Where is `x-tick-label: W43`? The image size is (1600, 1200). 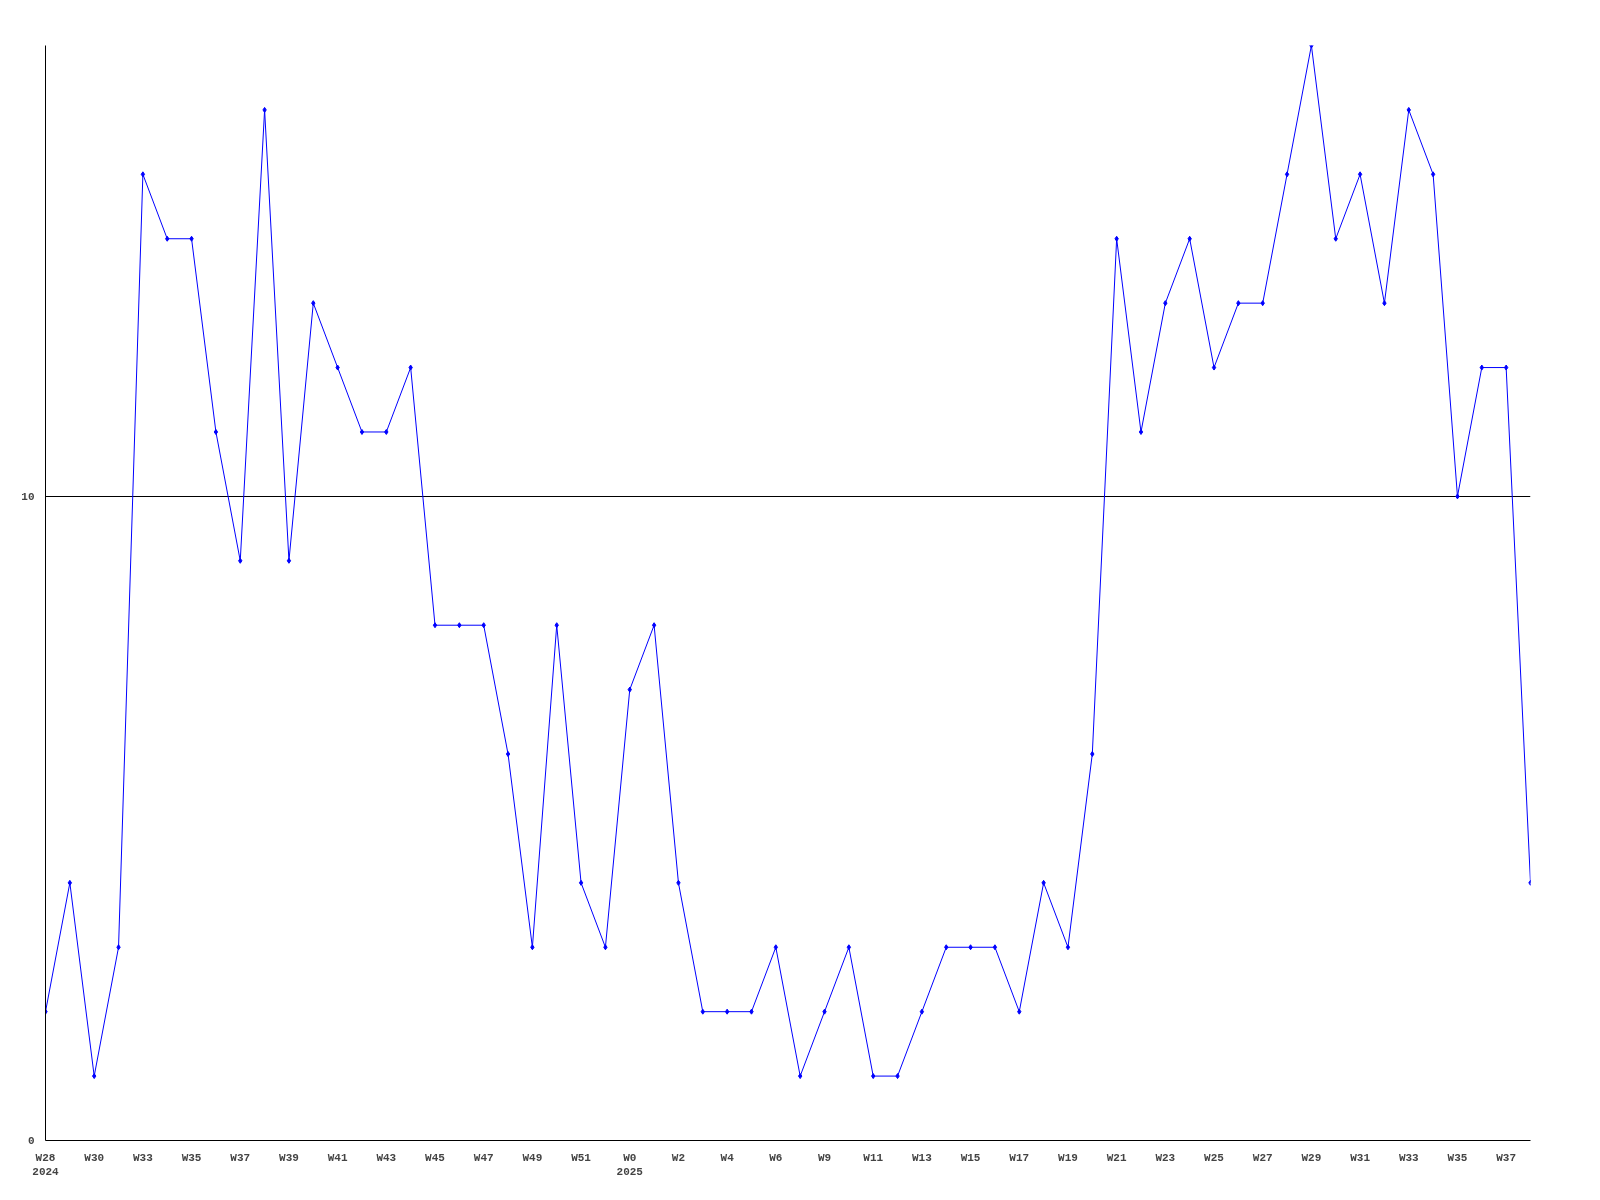 x-tick-label: W43 is located at coordinates (386, 1157).